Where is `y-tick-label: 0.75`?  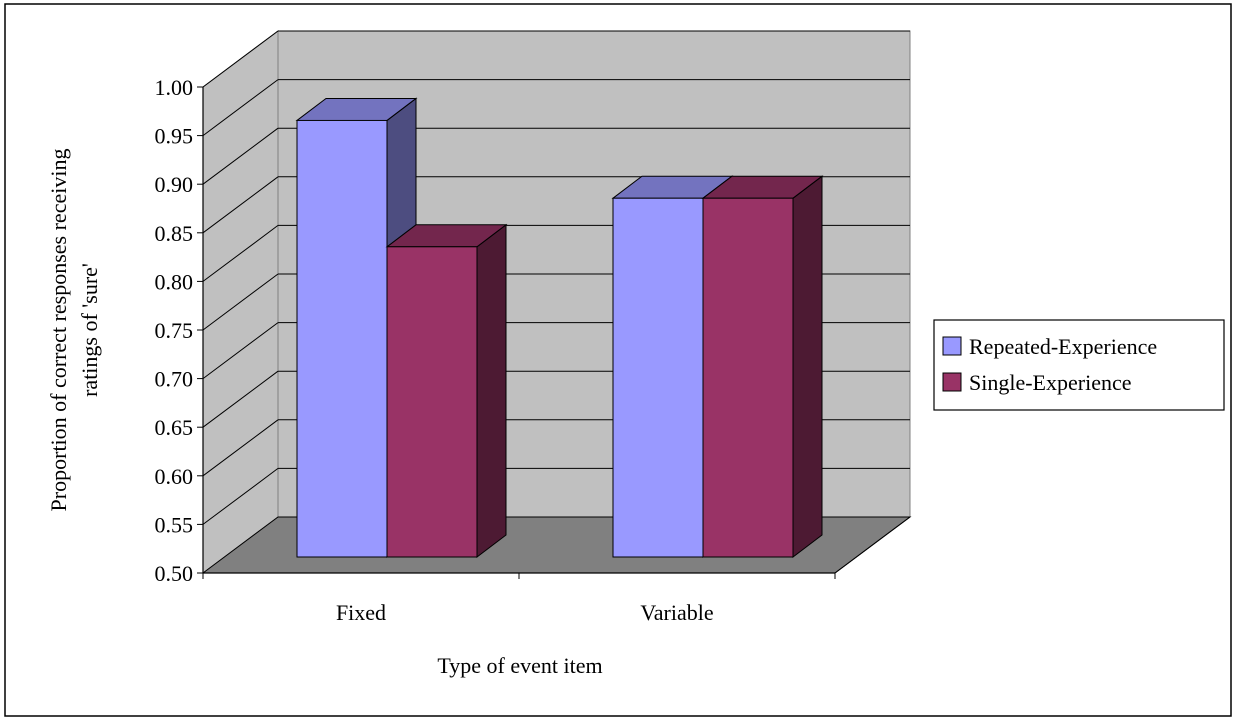 y-tick-label: 0.75 is located at coordinates (174, 330).